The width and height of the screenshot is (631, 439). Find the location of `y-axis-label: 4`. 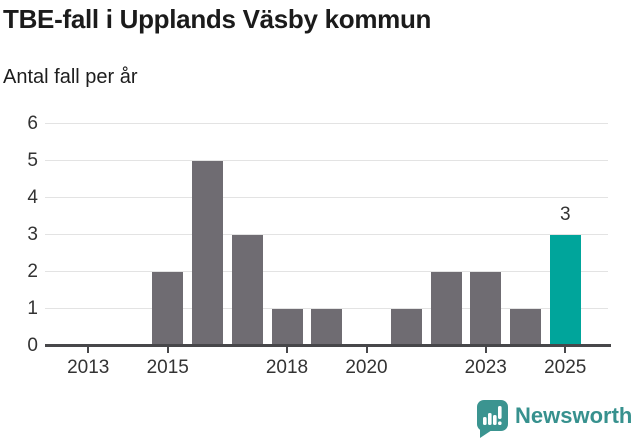

y-axis-label: 4 is located at coordinates (32, 197).